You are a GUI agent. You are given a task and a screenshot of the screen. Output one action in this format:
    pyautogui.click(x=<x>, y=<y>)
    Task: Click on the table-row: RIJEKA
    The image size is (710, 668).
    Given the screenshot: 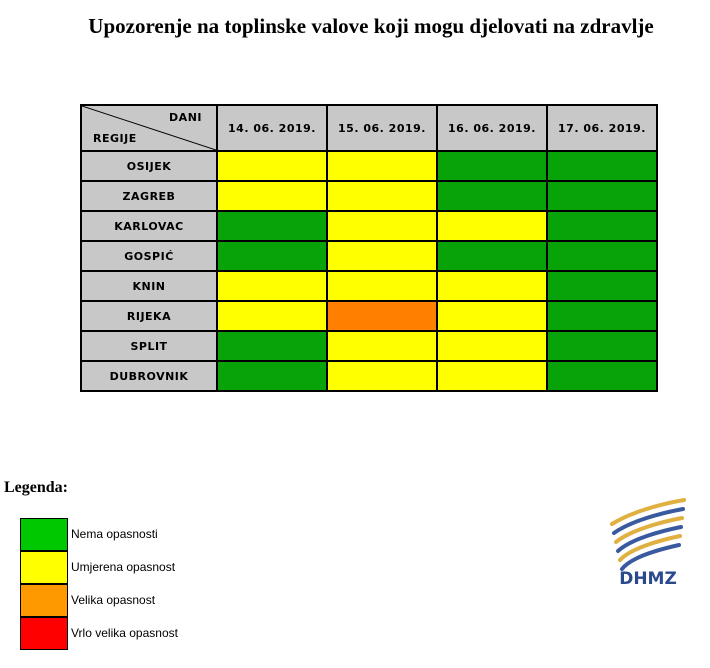 What is the action you would take?
    pyautogui.click(x=369, y=316)
    